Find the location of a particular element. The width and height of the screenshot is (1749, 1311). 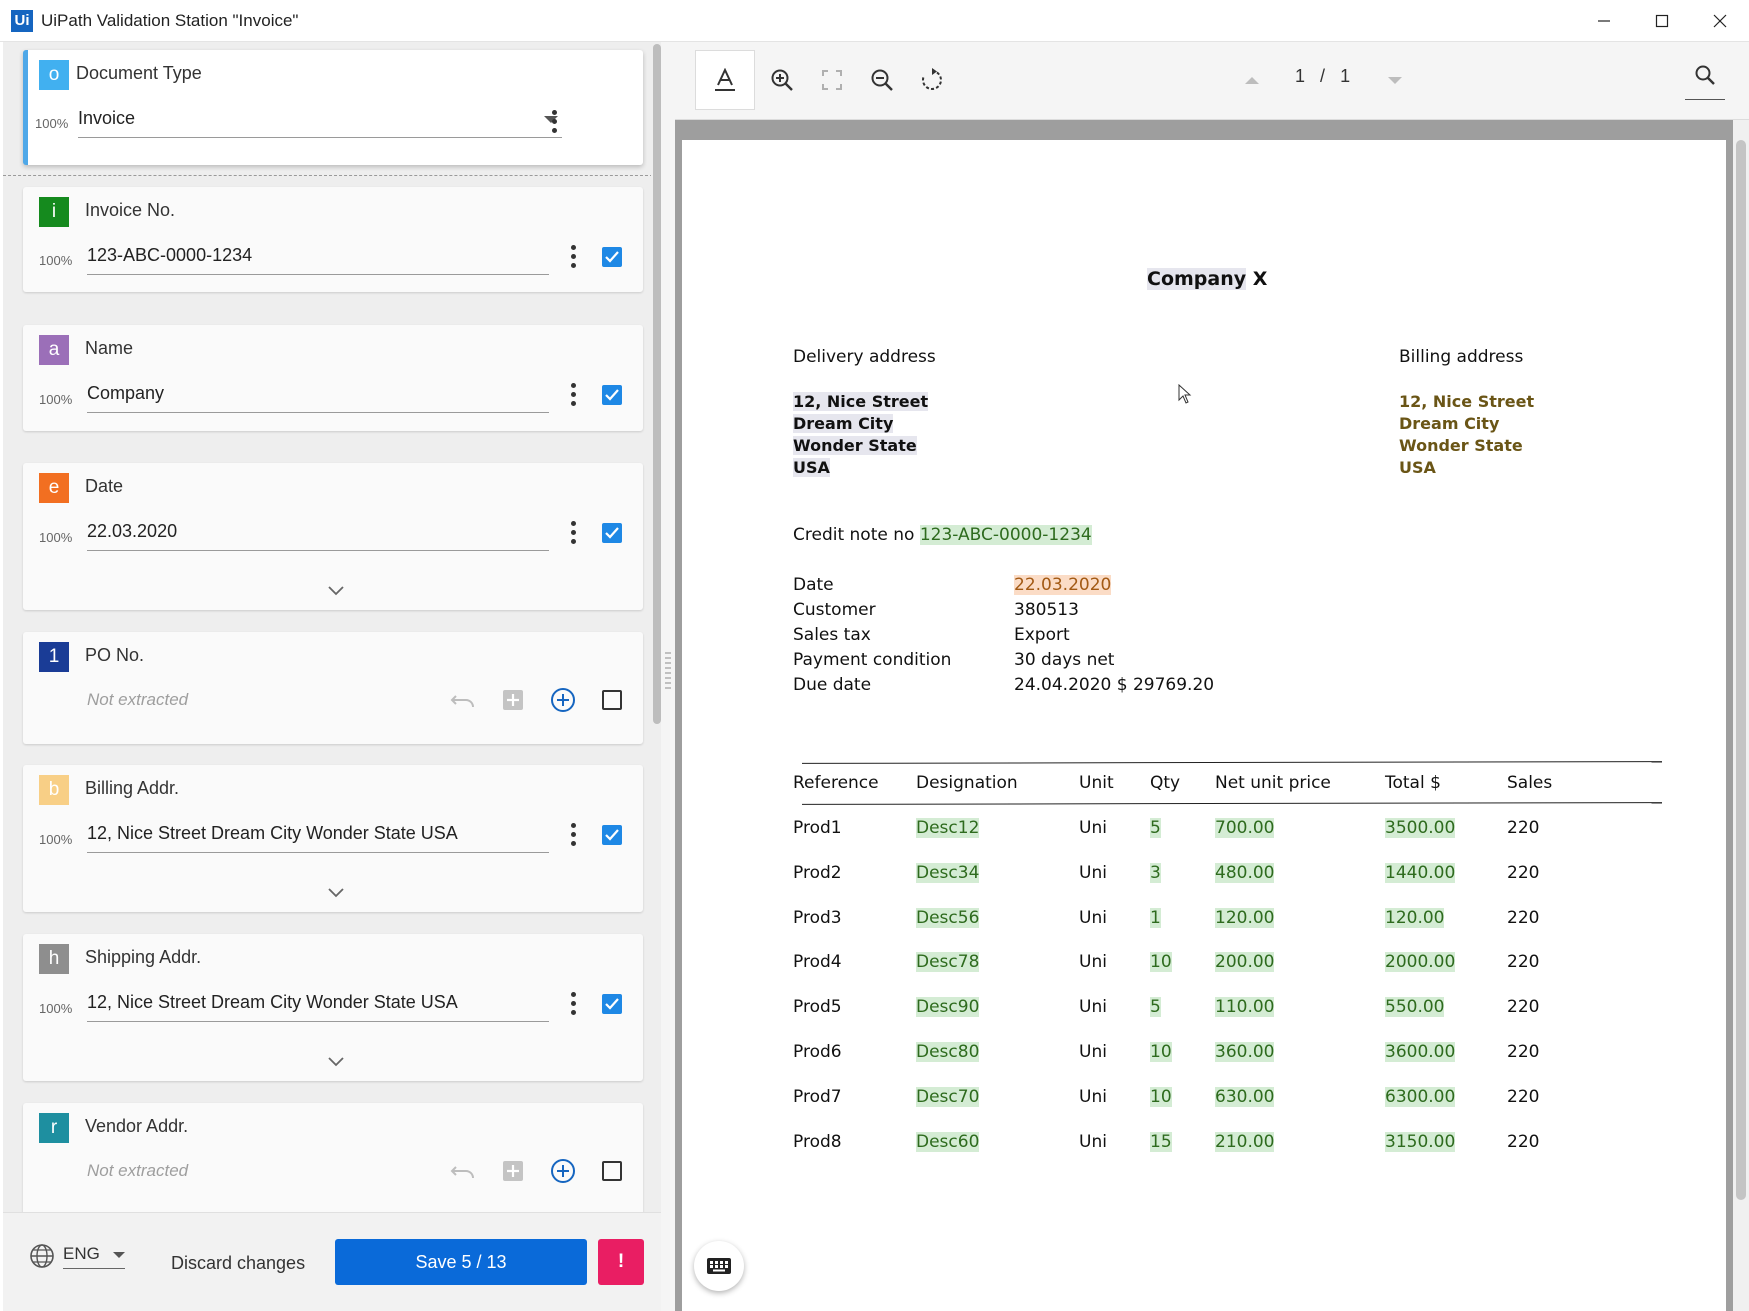

discard-changes-button: Discard changes is located at coordinates (238, 1263).